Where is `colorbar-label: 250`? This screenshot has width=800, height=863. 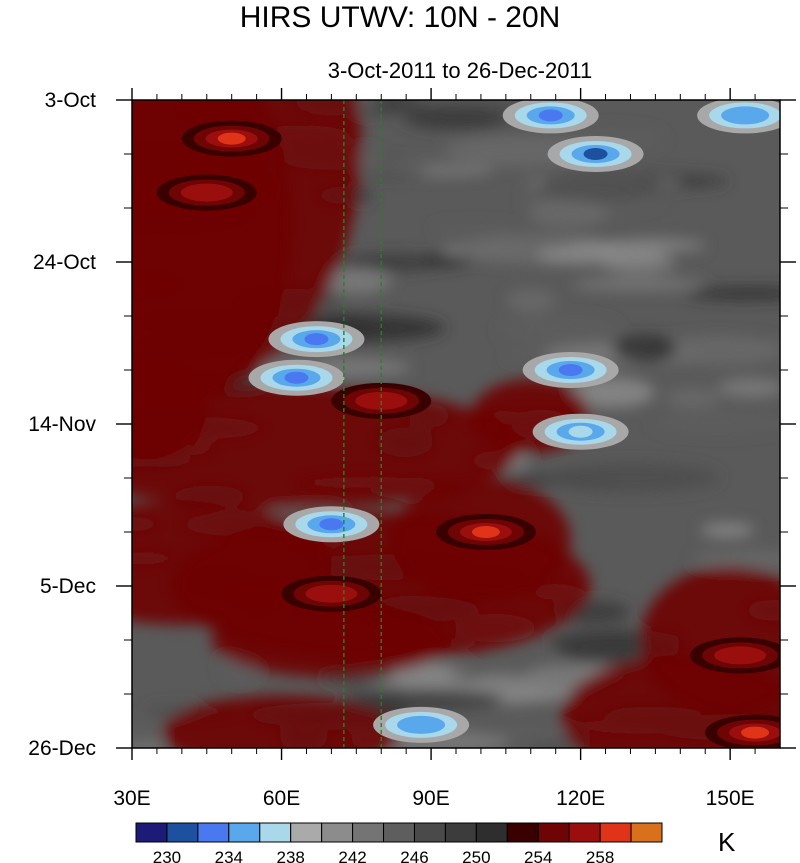 colorbar-label: 250 is located at coordinates (476, 855).